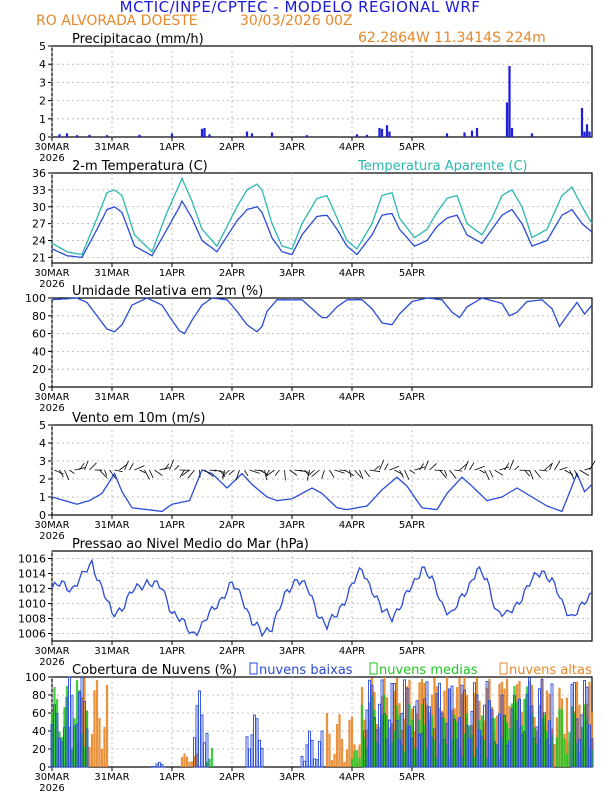 The height and width of the screenshot is (792, 612). What do you see at coordinates (111, 525) in the screenshot?
I see `x-tick-label: 31MAR` at bounding box center [111, 525].